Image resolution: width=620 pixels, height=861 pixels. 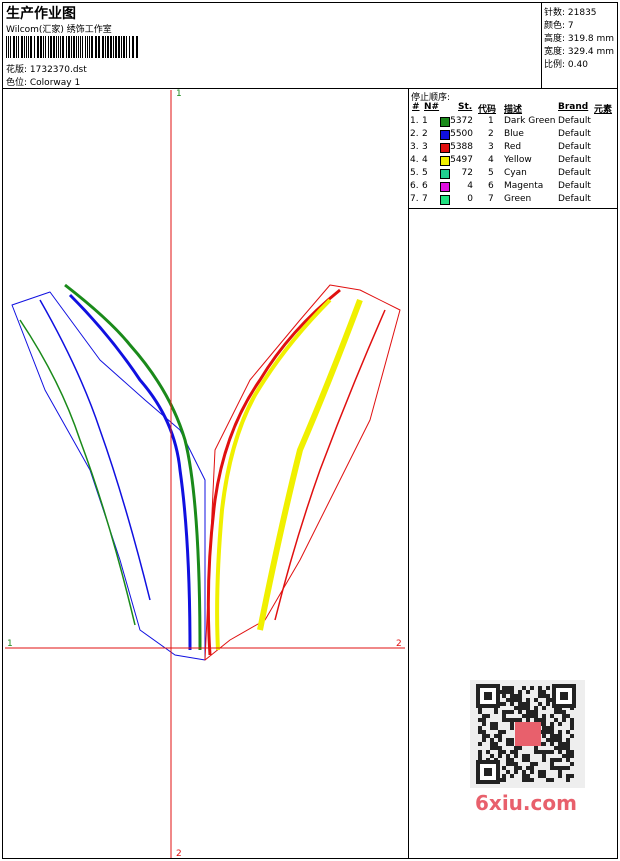 I want to click on color-code: 3, so click(x=491, y=147).